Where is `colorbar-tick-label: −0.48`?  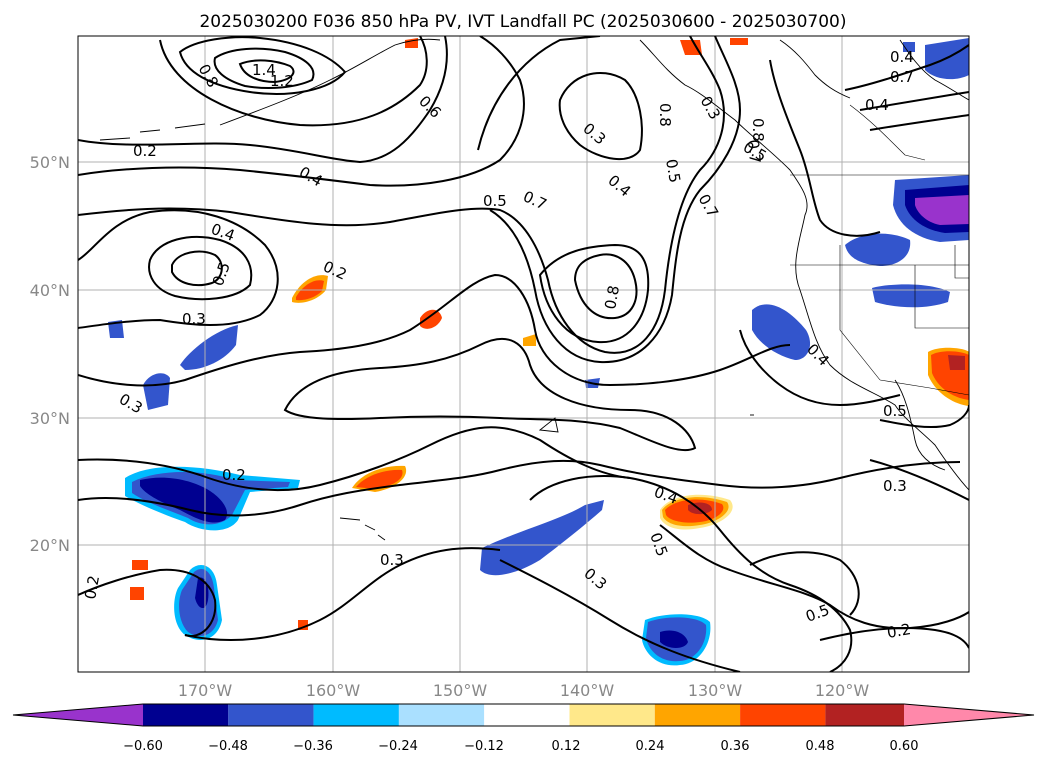
colorbar-tick-label: −0.48 is located at coordinates (228, 746).